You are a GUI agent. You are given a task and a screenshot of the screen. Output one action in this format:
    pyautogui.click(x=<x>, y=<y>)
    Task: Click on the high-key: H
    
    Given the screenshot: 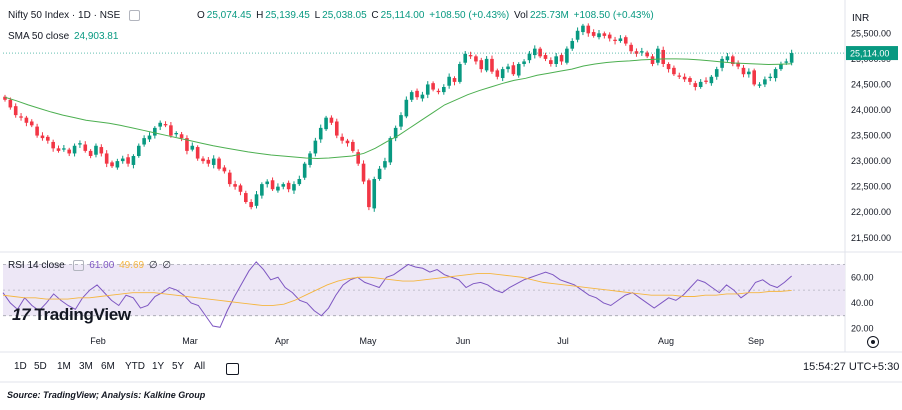 What is the action you would take?
    pyautogui.click(x=260, y=15)
    